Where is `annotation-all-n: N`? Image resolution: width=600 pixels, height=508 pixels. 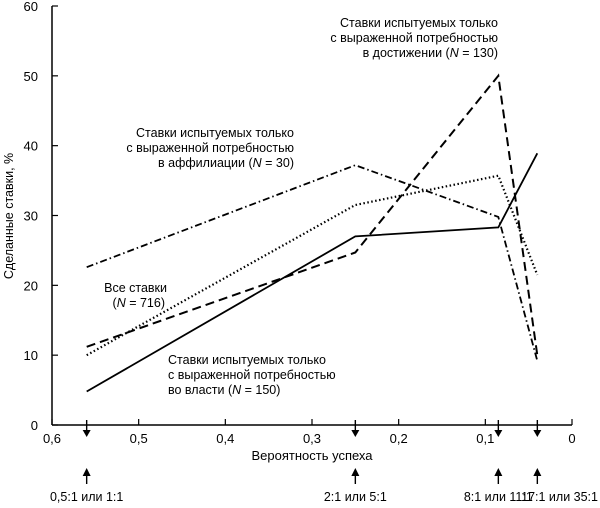 annotation-all-n: N is located at coordinates (122, 303).